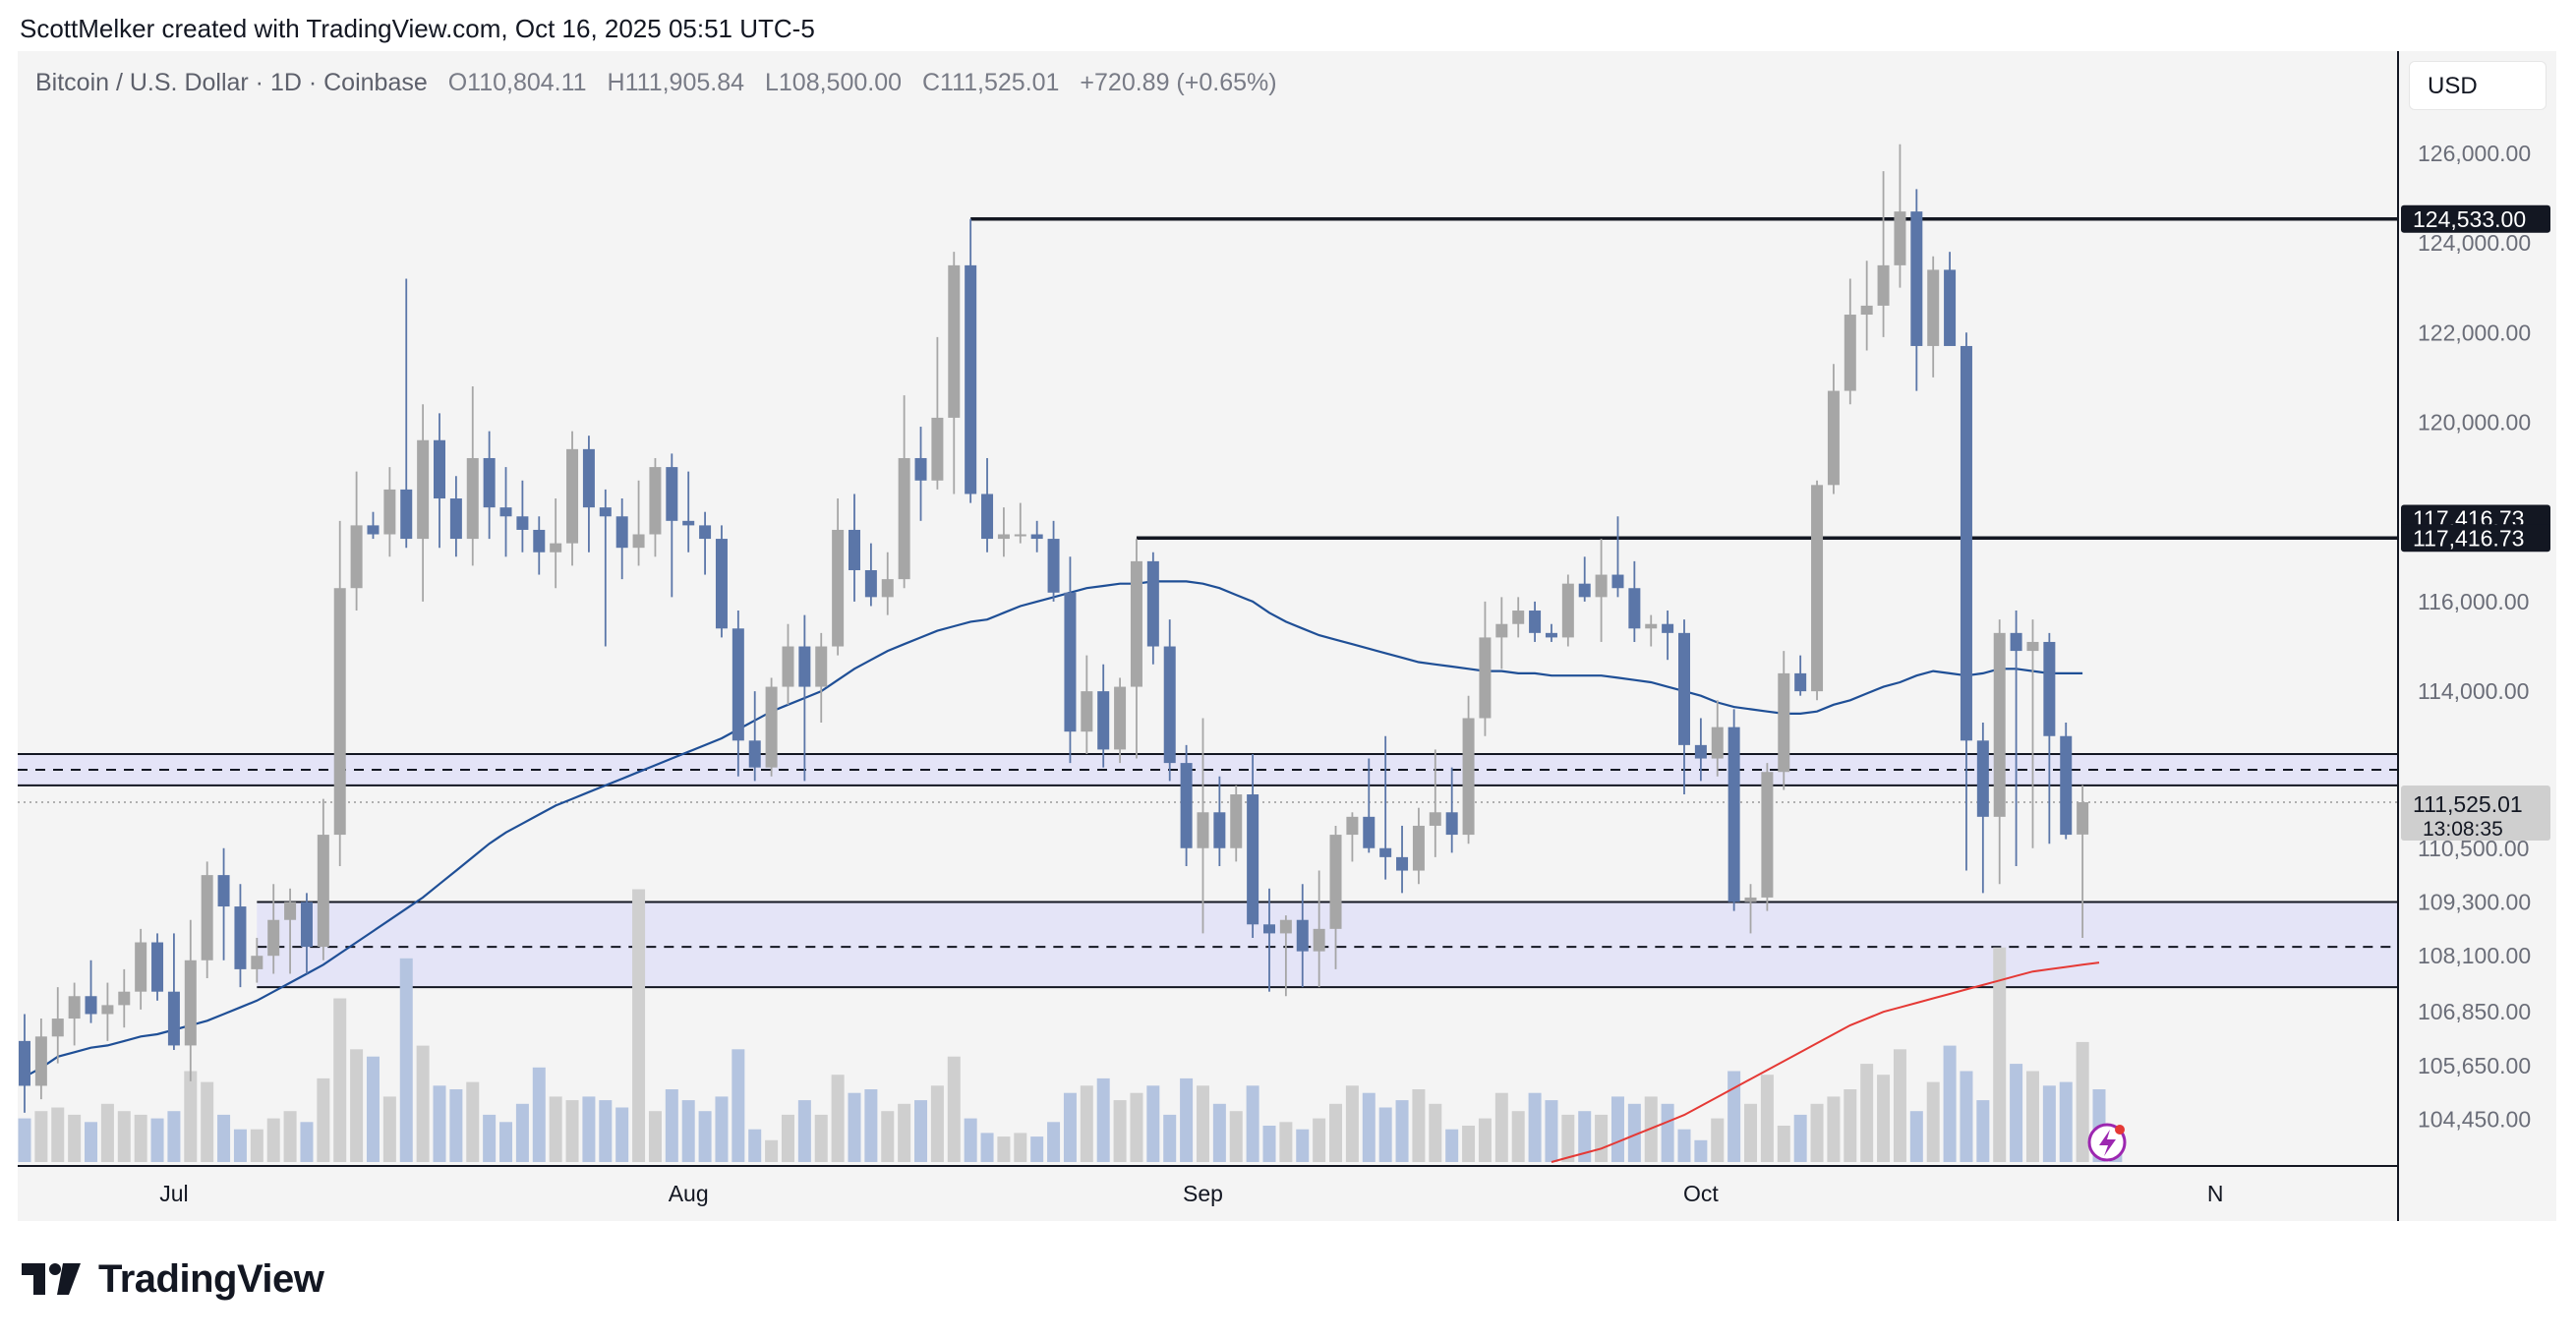 This screenshot has width=2576, height=1339. What do you see at coordinates (2107, 1142) in the screenshot?
I see `ai-assistant-icon` at bounding box center [2107, 1142].